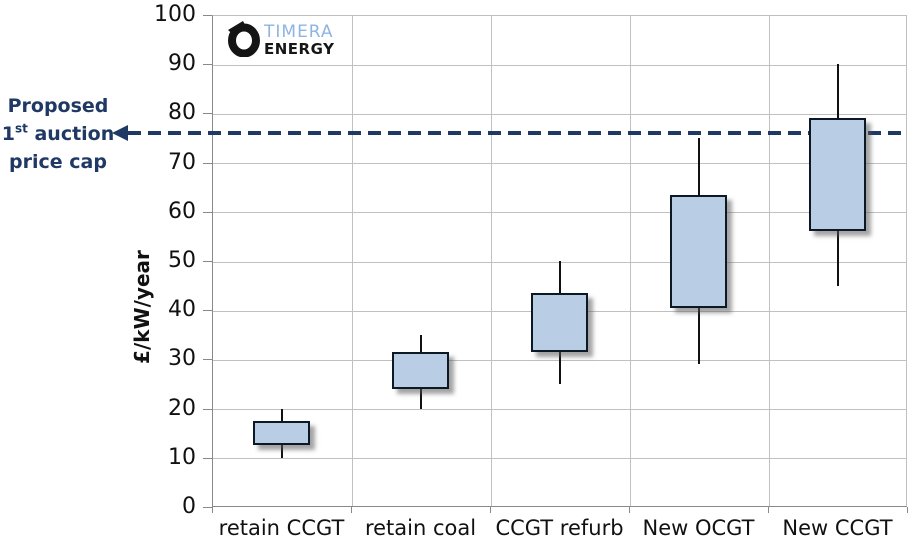 This screenshot has height=551, width=920. What do you see at coordinates (559, 322) in the screenshot?
I see `box-ccgt-refurb` at bounding box center [559, 322].